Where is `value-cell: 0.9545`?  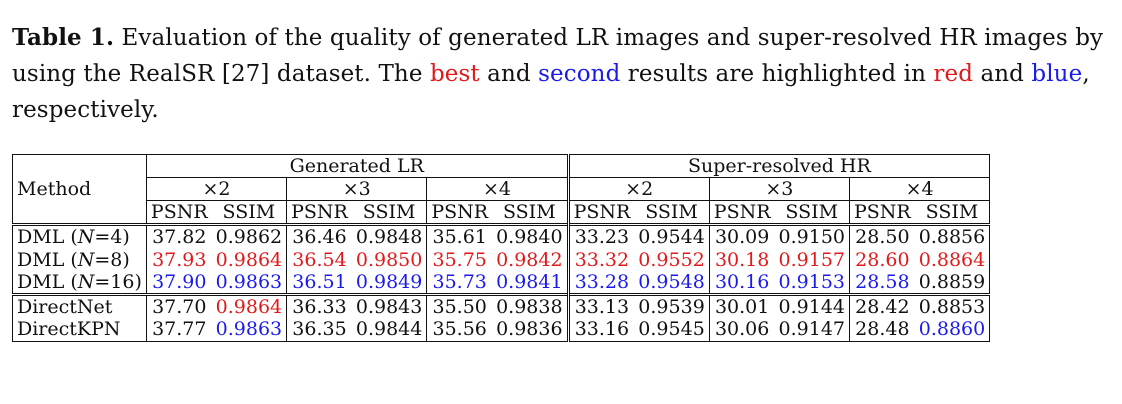
value-cell: 0.9545 is located at coordinates (671, 329).